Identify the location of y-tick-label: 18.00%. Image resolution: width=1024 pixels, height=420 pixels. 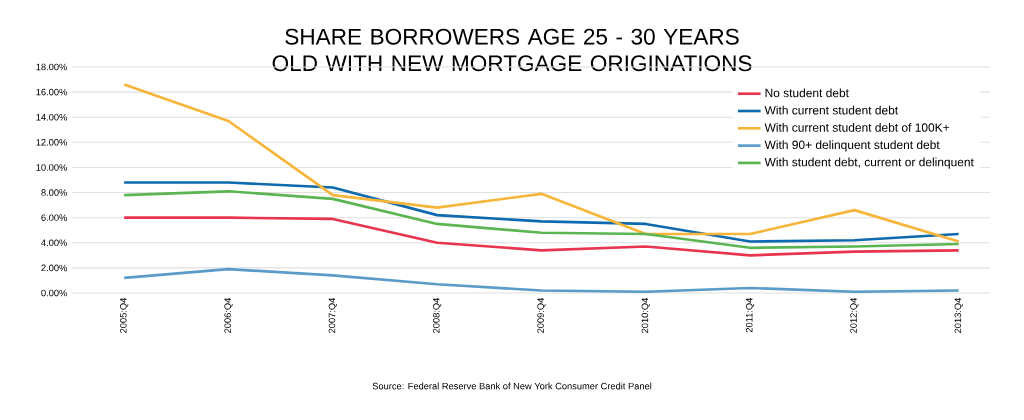
(51, 67).